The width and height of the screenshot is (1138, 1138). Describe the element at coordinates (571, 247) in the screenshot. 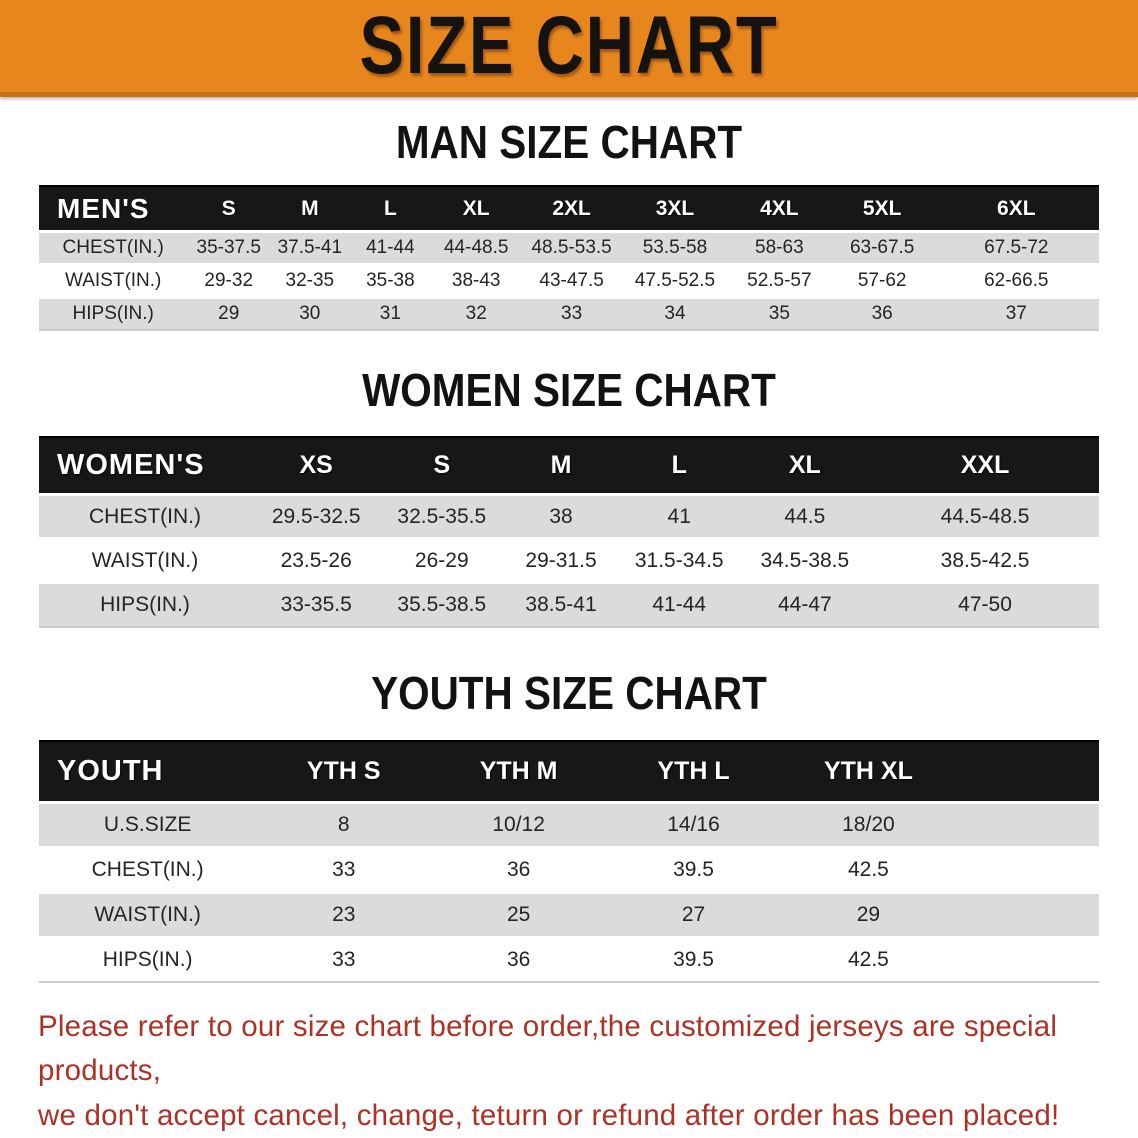

I see `size-value-cell: 48.5-53.5` at that location.